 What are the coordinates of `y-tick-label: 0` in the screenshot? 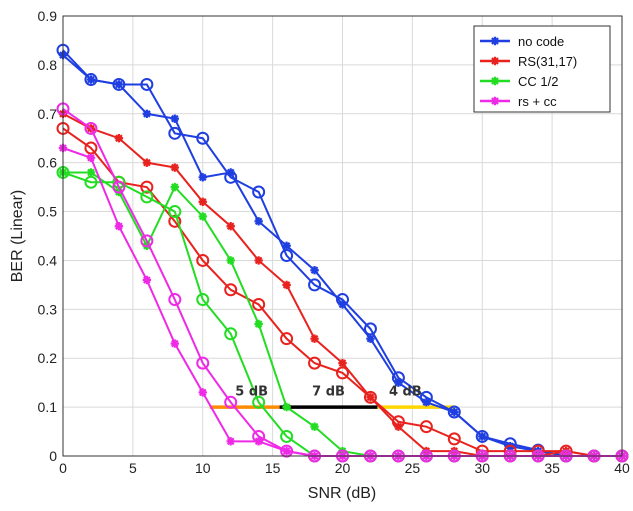 It's located at (53, 456).